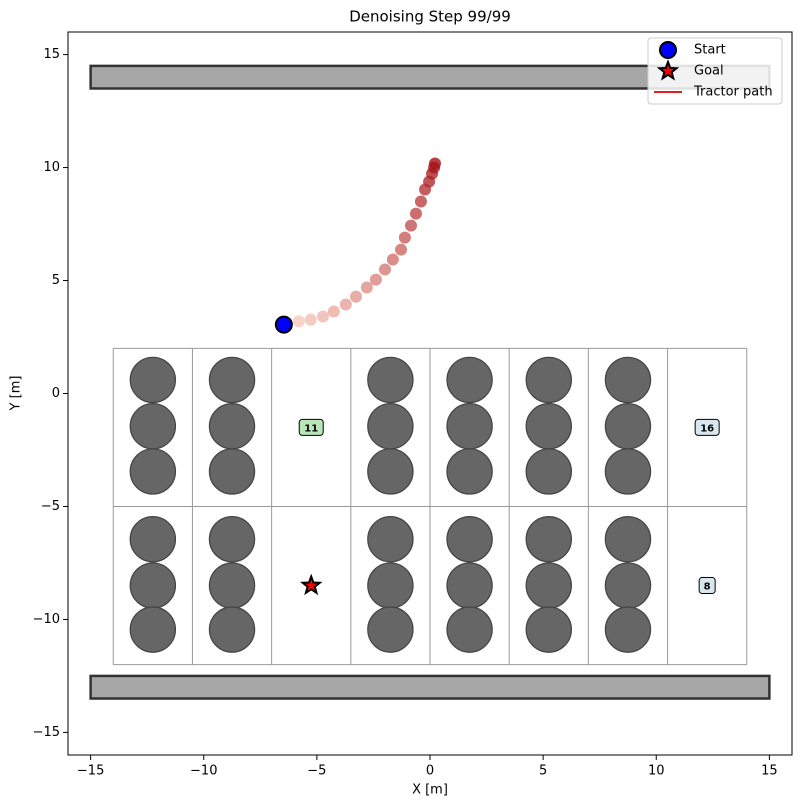 The width and height of the screenshot is (800, 811). I want to click on legend-label: Start, so click(710, 50).